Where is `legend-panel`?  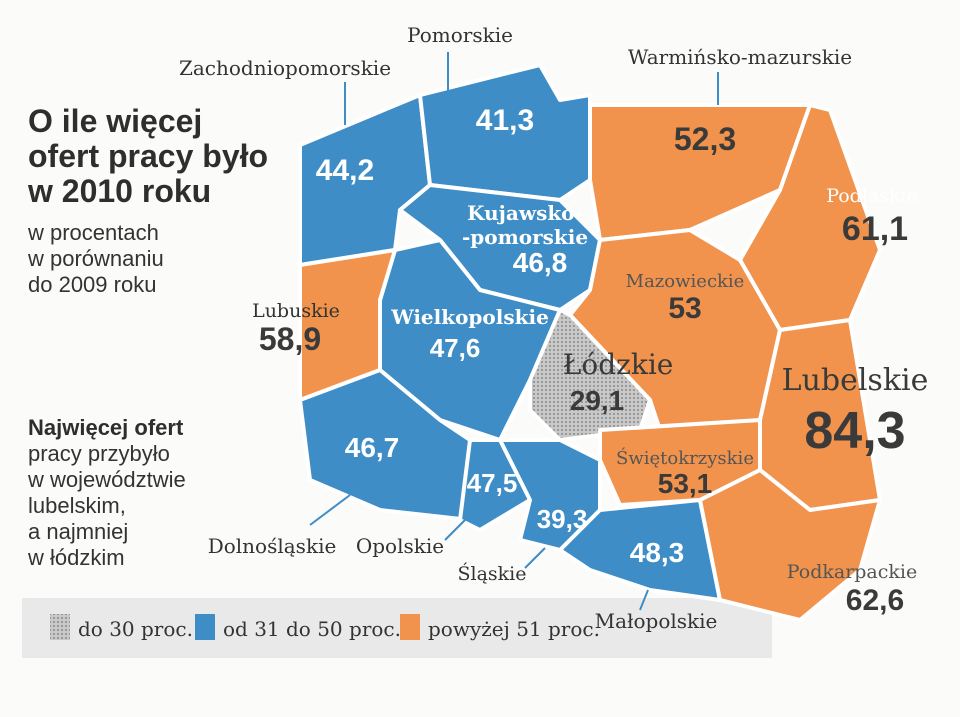 legend-panel is located at coordinates (397, 628).